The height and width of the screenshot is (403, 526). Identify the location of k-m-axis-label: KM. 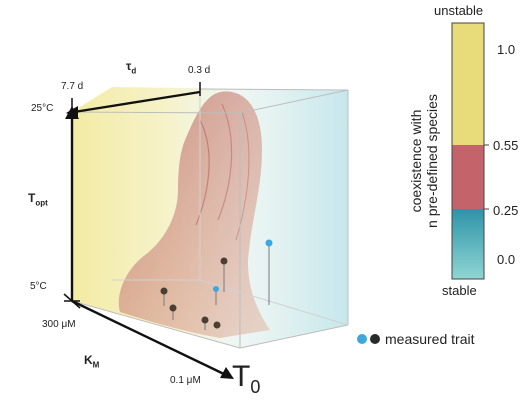
(92, 361).